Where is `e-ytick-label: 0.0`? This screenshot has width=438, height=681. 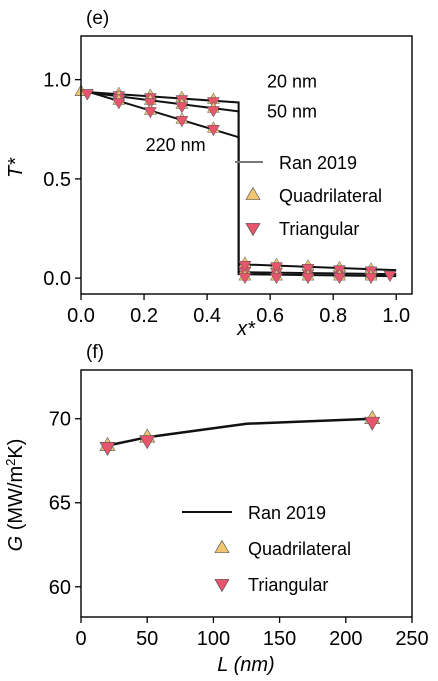 e-ytick-label: 0.0 is located at coordinates (57, 279).